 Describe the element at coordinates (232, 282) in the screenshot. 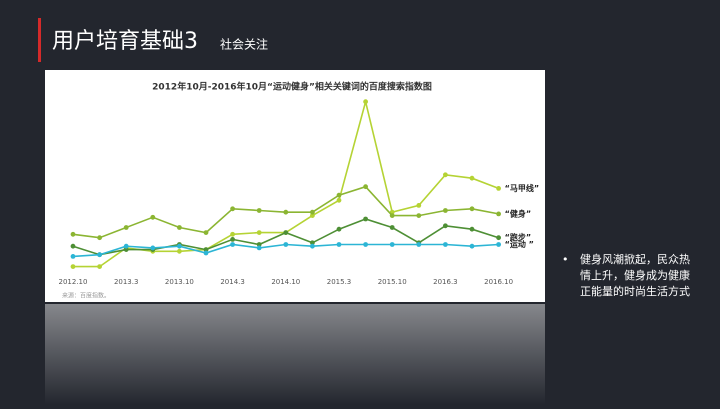

I see `x-tick-label: 2014.3` at that location.